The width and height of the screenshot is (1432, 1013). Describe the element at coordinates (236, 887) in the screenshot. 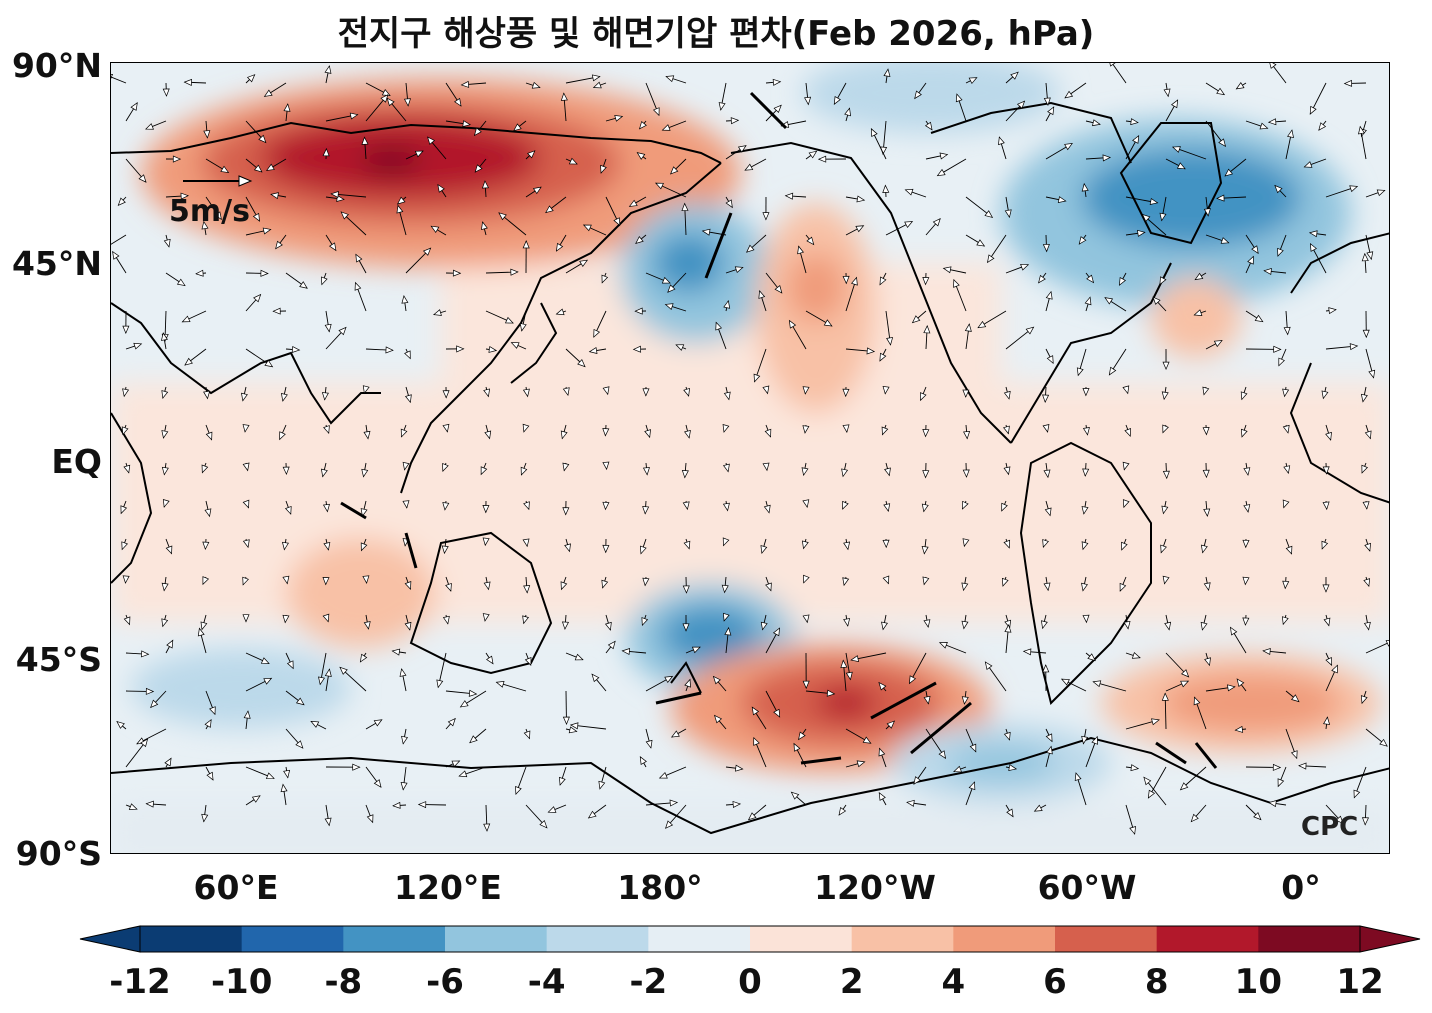

I see `x-tick-60e: 60°E` at that location.